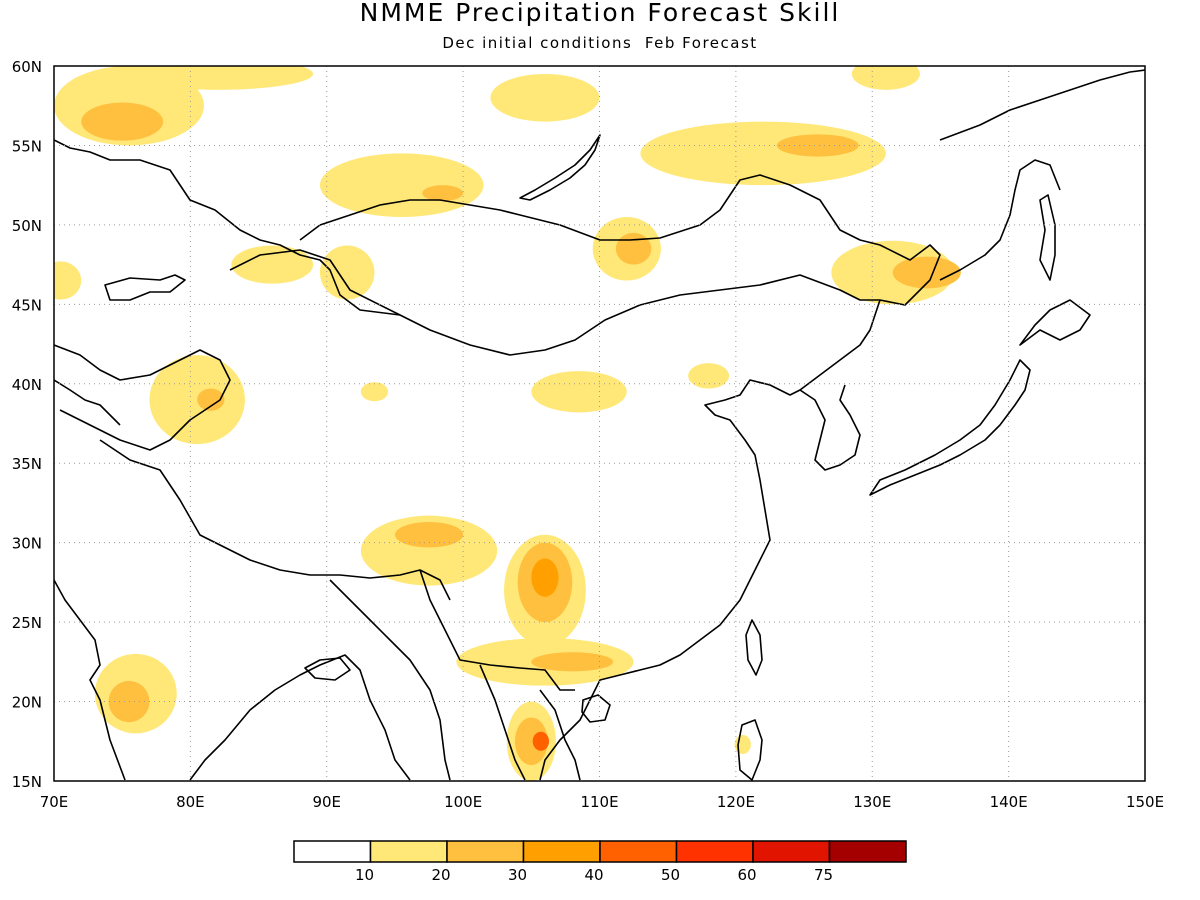 The height and width of the screenshot is (900, 1200). I want to click on border-china-south, so click(497, 630).